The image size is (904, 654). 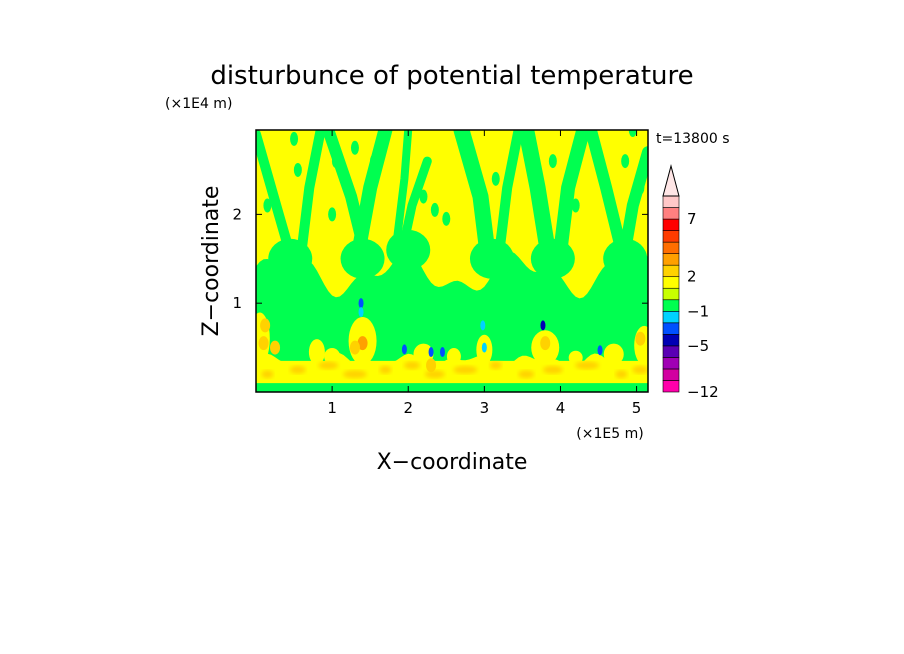 What do you see at coordinates (408, 408) in the screenshot?
I see `x-tick-label: 2` at bounding box center [408, 408].